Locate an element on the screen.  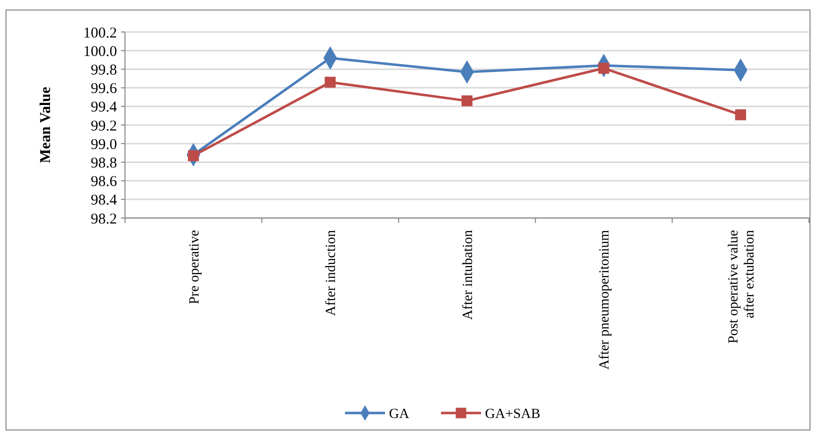
x-tick-label: Post operative value after extubation is located at coordinates (742, 287).